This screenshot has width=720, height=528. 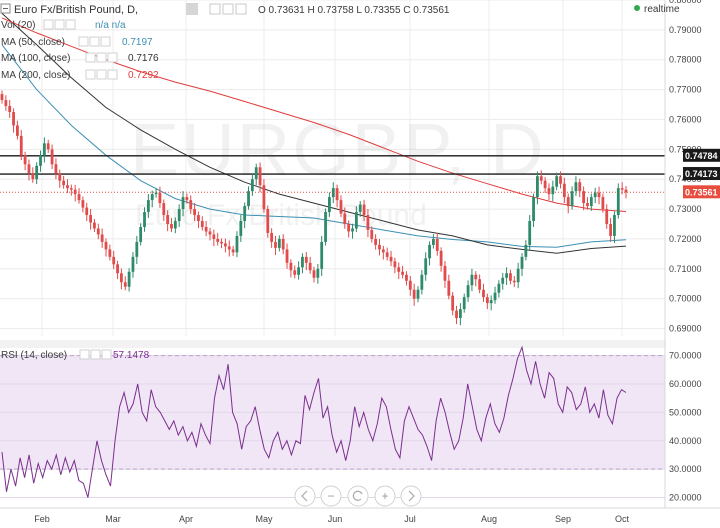 I want to click on vol-label: Vol (20), so click(x=18, y=25).